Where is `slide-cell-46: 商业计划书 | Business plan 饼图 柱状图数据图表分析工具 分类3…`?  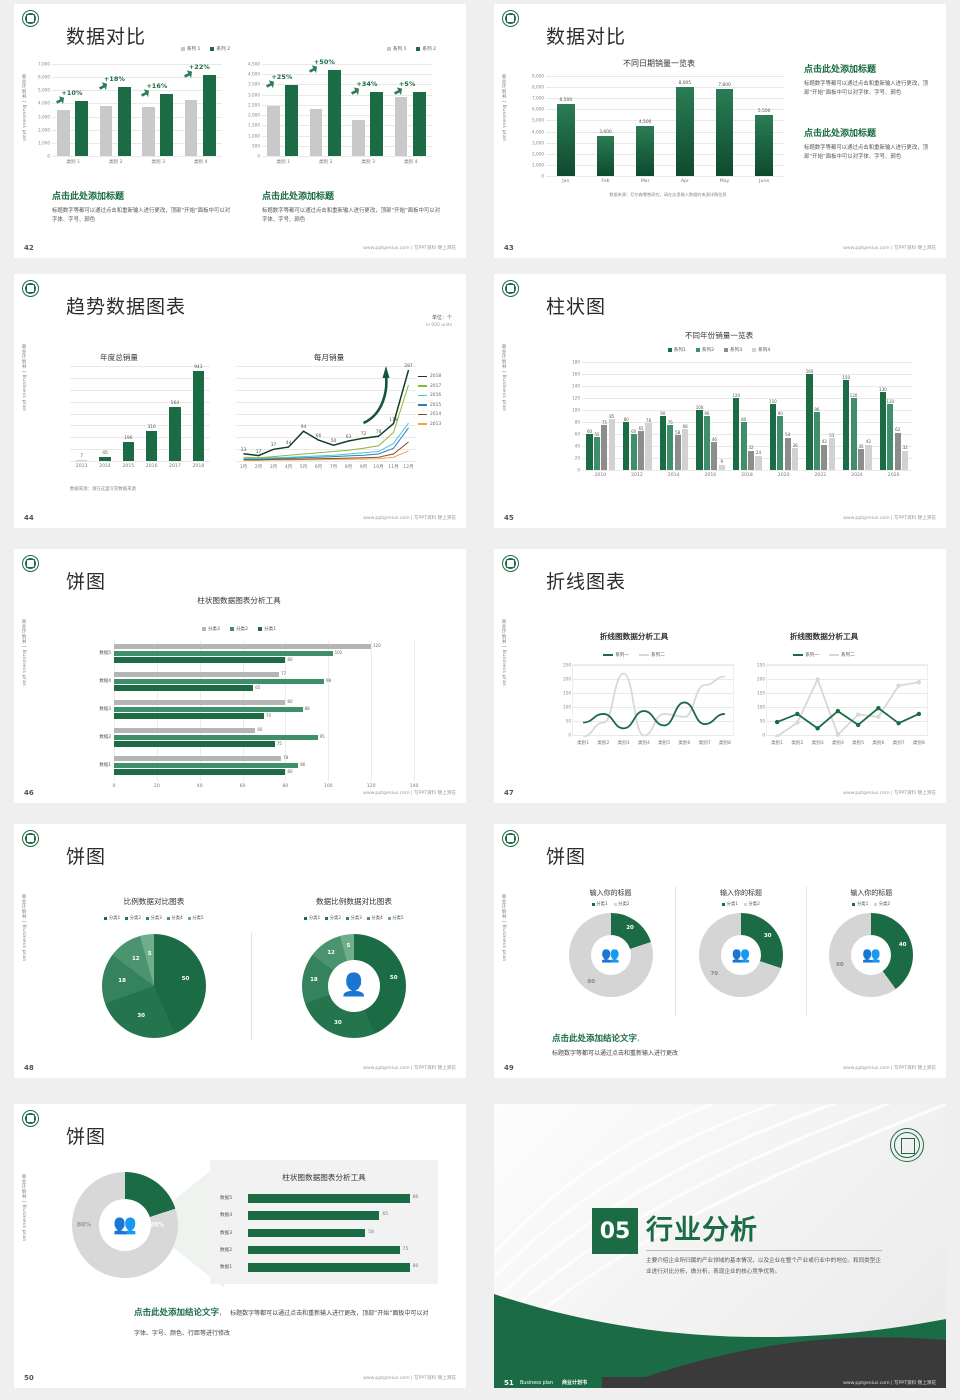 slide-cell-46: 商业计划书 | Business plan 饼图 柱状图数据图表分析工具 分类3… is located at coordinates (240, 682).